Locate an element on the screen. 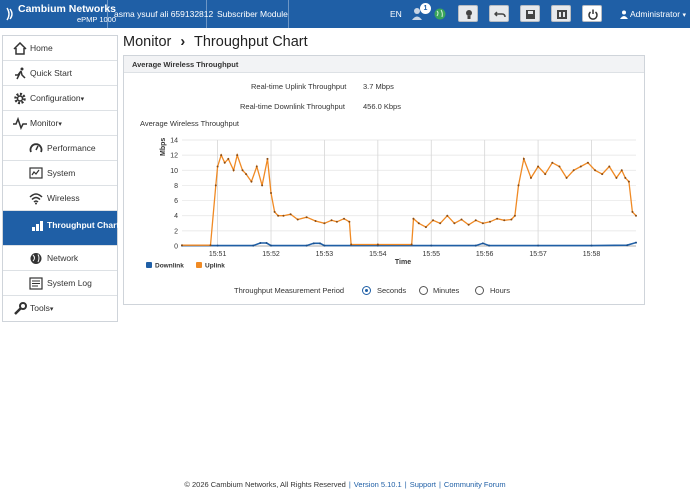 This screenshot has width=690, height=495. y-tick-label: 10 is located at coordinates (174, 171).